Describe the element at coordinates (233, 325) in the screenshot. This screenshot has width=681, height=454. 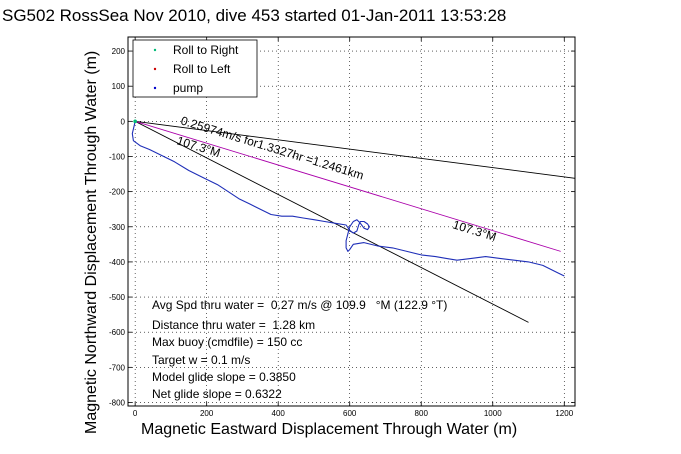
I see `stat-distance: Distance thru water = 1.28 km` at that location.